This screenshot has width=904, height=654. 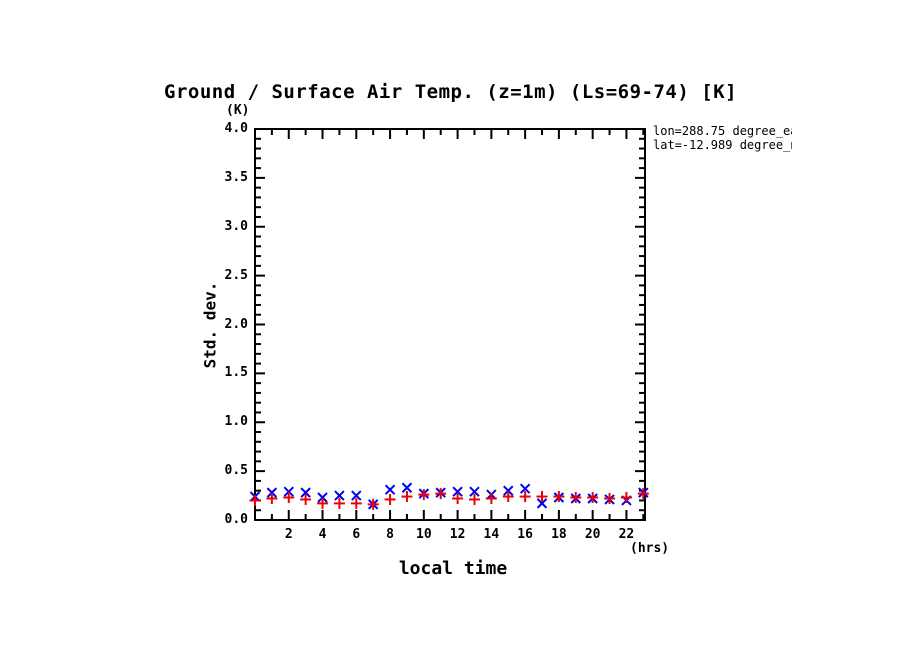 I want to click on y-tick-label: 3.0, so click(x=236, y=226).